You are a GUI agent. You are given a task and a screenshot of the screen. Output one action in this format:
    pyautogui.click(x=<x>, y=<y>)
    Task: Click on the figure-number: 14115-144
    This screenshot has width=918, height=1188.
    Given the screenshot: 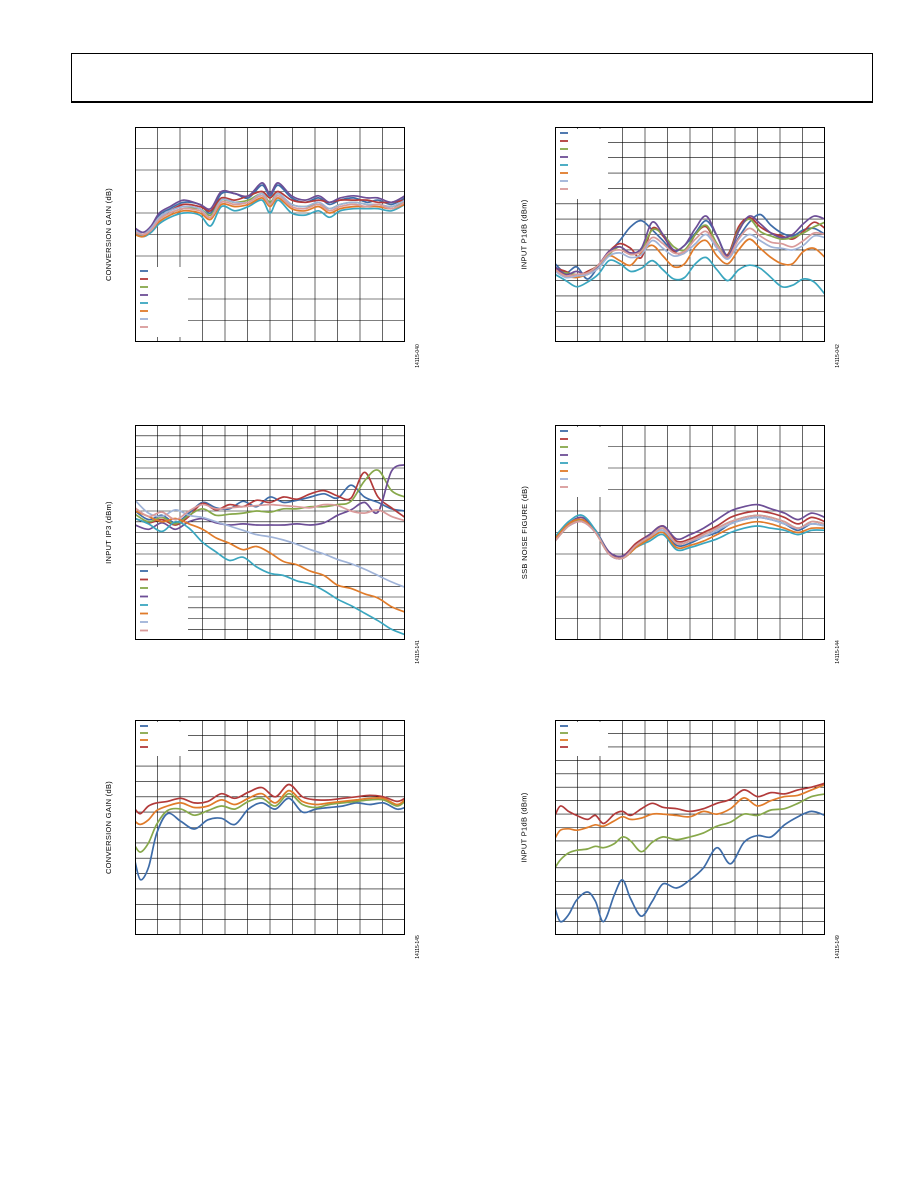 What is the action you would take?
    pyautogui.click(x=837, y=652)
    